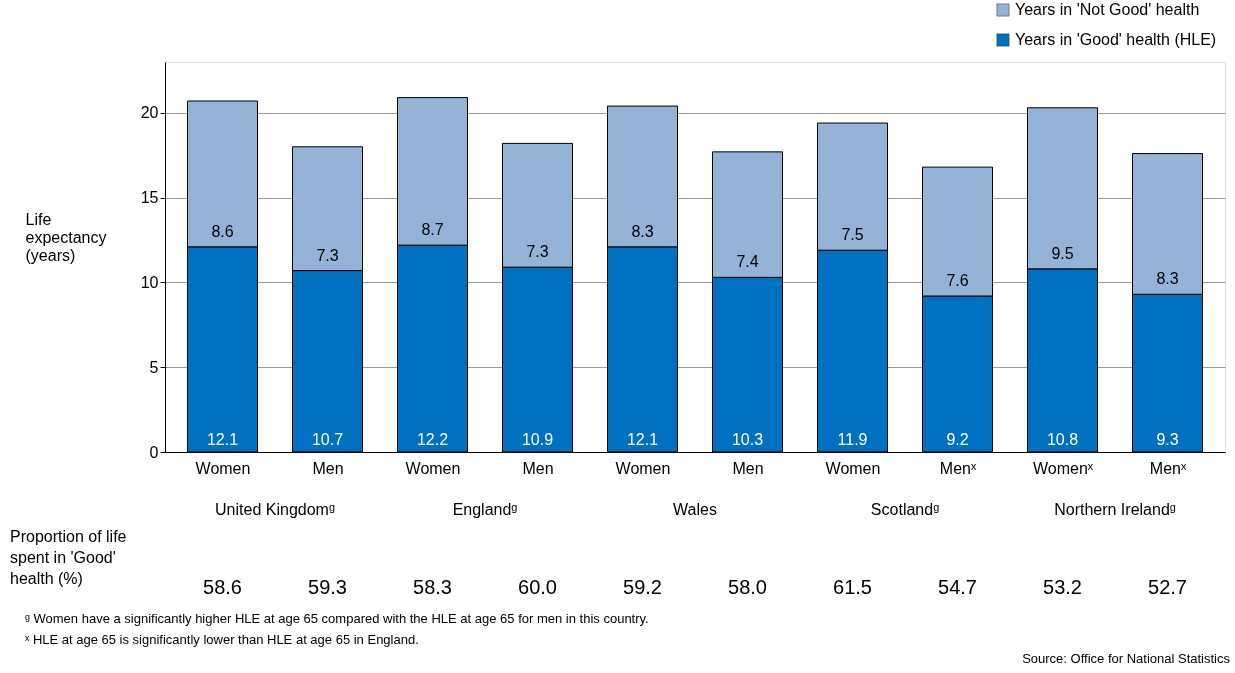 The height and width of the screenshot is (673, 1235). I want to click on text: Wales, so click(695, 509).